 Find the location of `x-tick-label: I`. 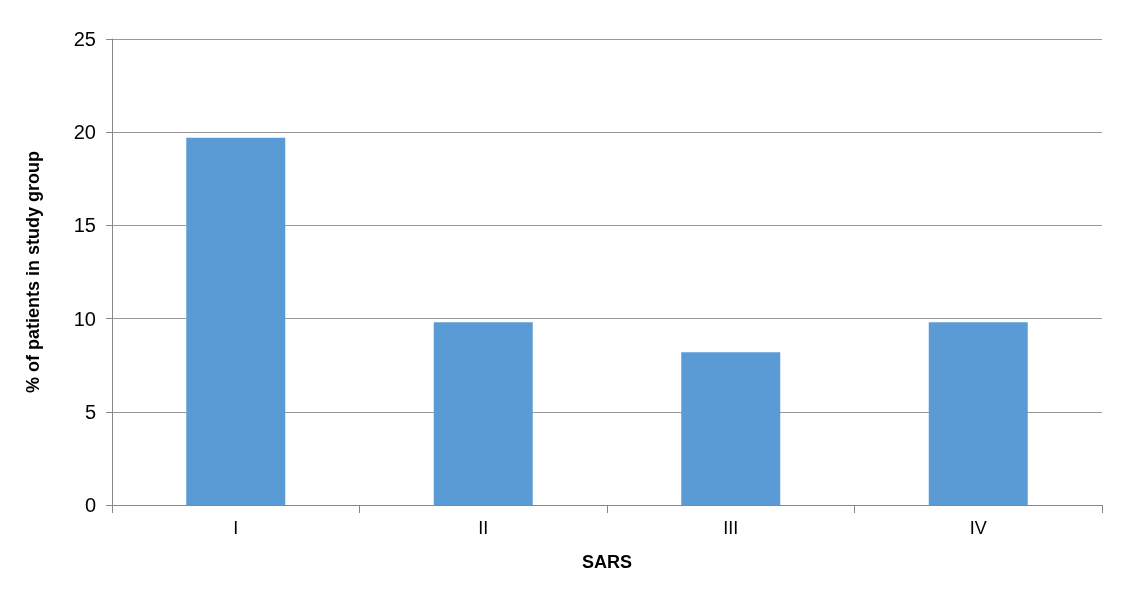

x-tick-label: I is located at coordinates (236, 528).